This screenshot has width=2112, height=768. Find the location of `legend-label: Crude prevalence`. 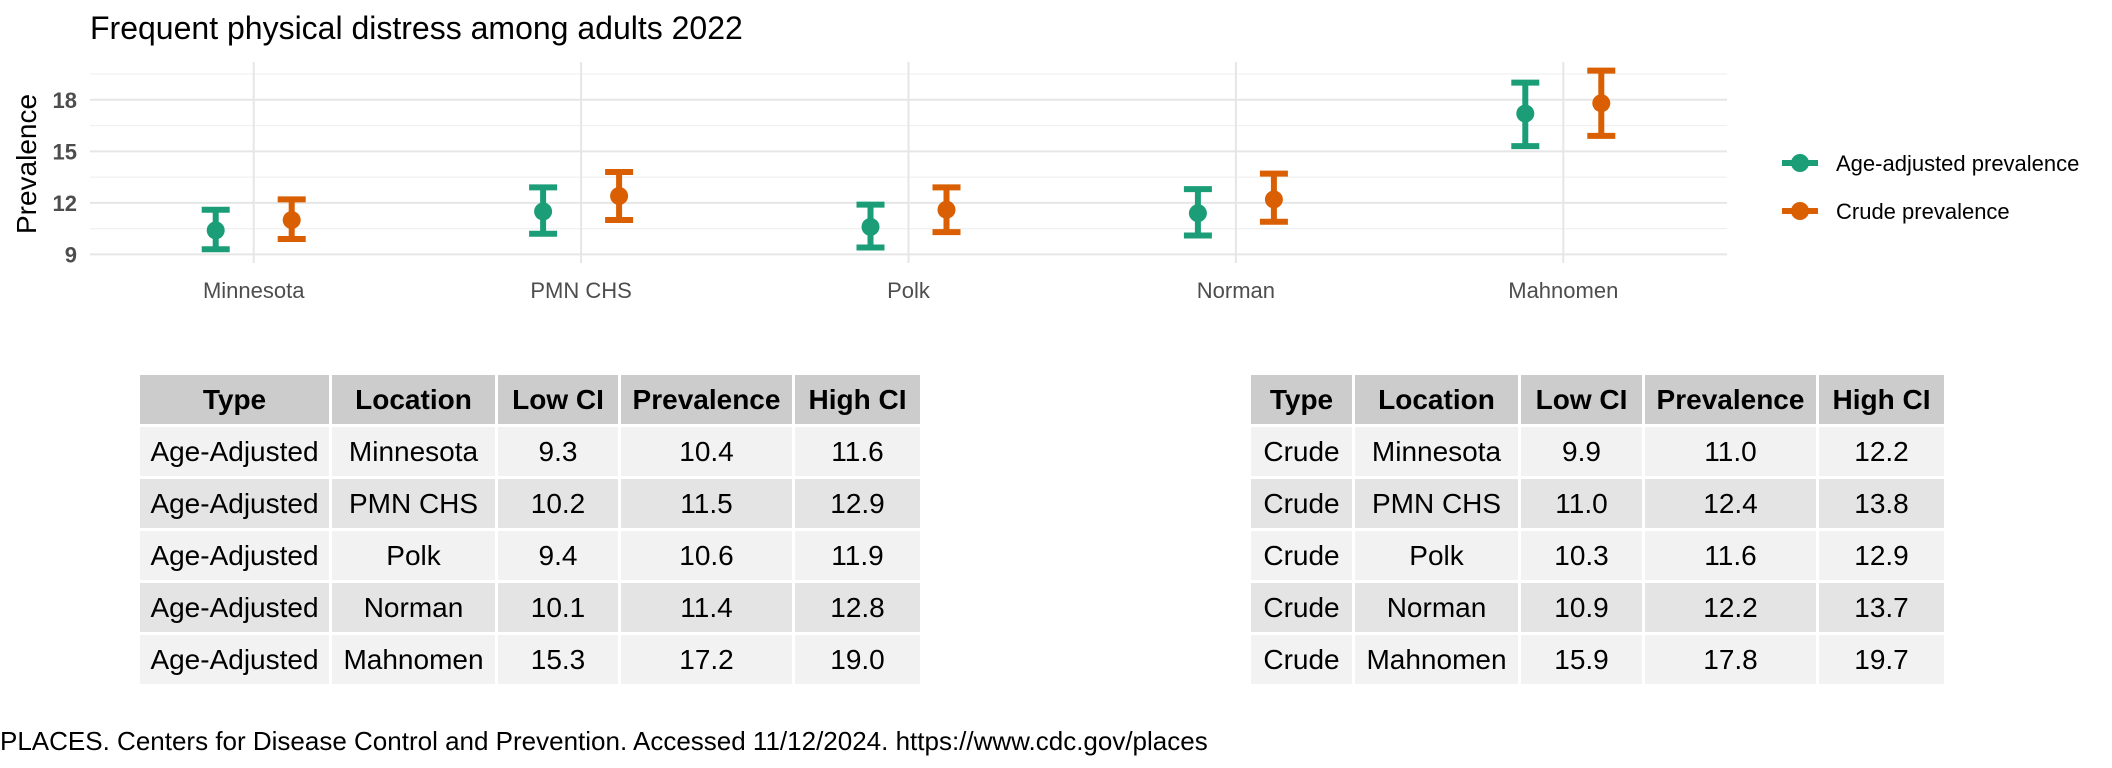

legend-label: Crude prevalence is located at coordinates (1923, 211).